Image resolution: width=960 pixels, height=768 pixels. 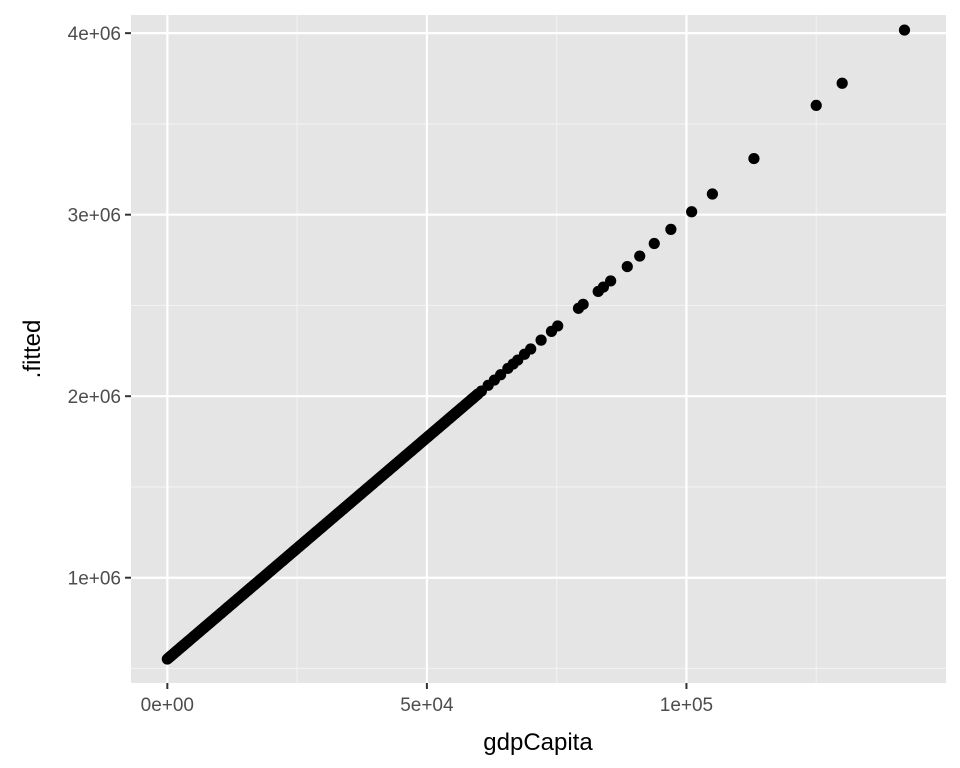 I want to click on y-tick-label: 3e+06, so click(x=94, y=216).